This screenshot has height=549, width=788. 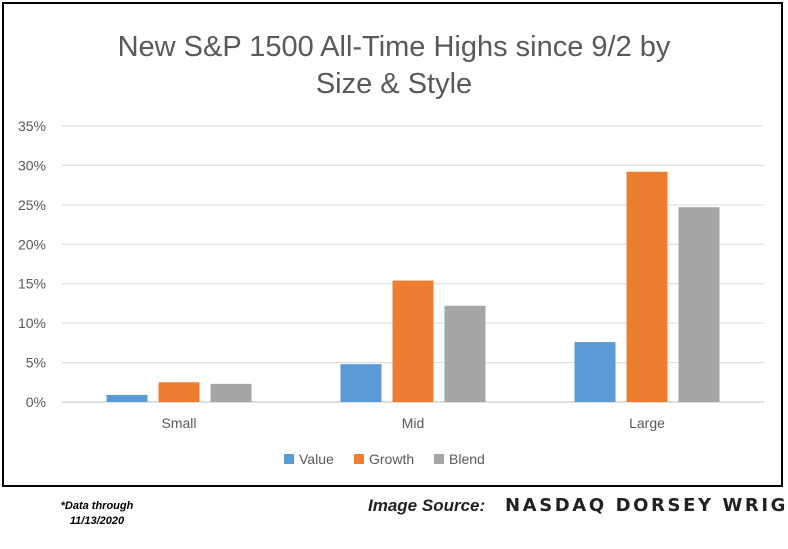 I want to click on chart-title-line-2: Size & Style, so click(x=394, y=84).